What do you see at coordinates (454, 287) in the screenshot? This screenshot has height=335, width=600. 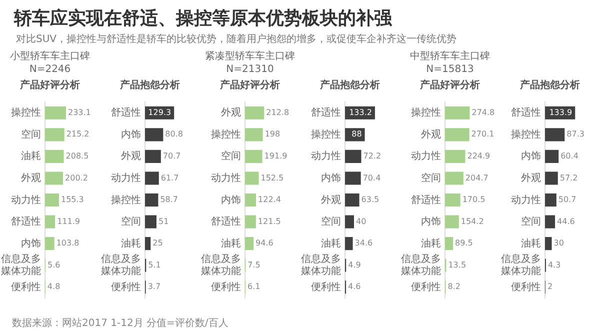 I see `data-label: 8.2` at bounding box center [454, 287].